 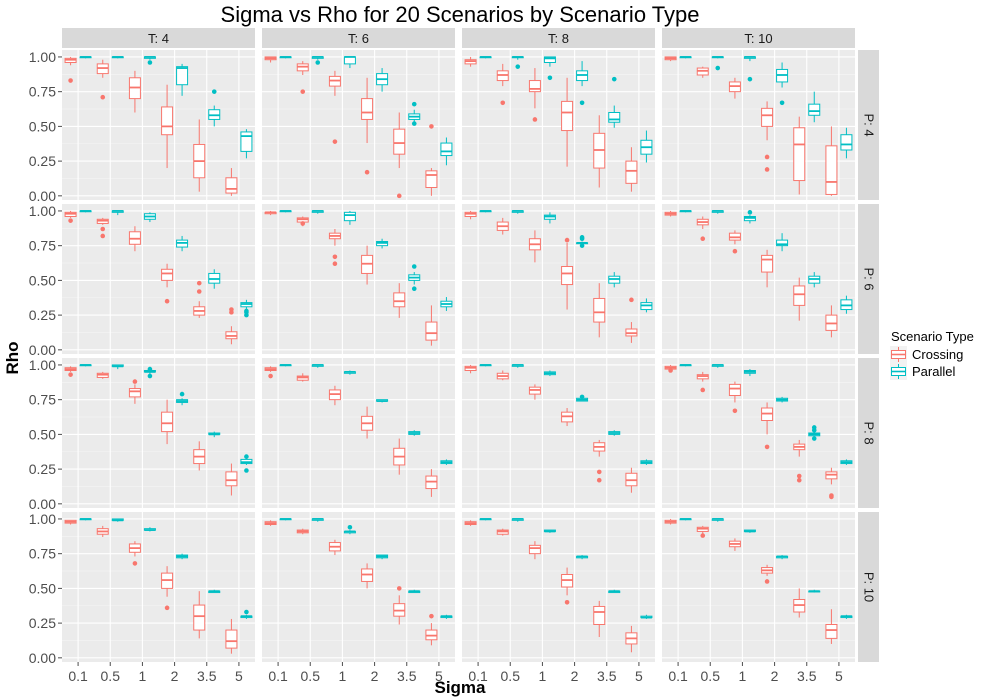 I want to click on legend: Scenario Type Crossing Parallel, so click(x=932, y=354).